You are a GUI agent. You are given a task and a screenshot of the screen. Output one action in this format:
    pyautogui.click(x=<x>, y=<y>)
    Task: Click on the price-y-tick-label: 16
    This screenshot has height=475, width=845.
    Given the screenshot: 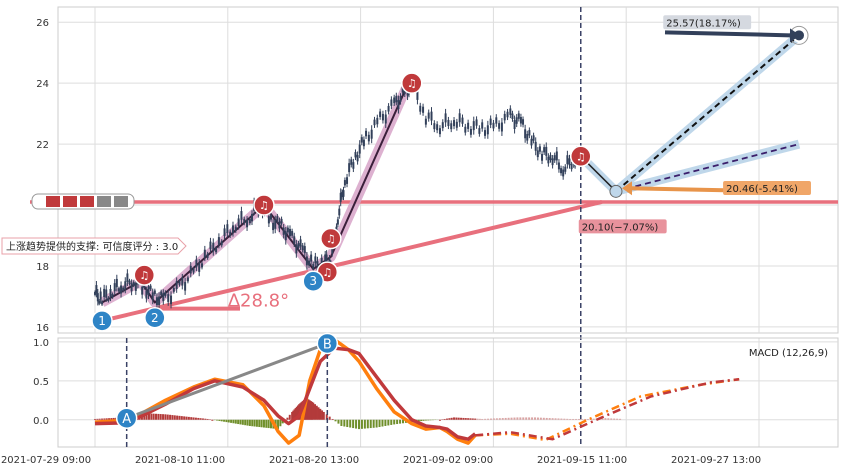 What is the action you would take?
    pyautogui.click(x=42, y=328)
    